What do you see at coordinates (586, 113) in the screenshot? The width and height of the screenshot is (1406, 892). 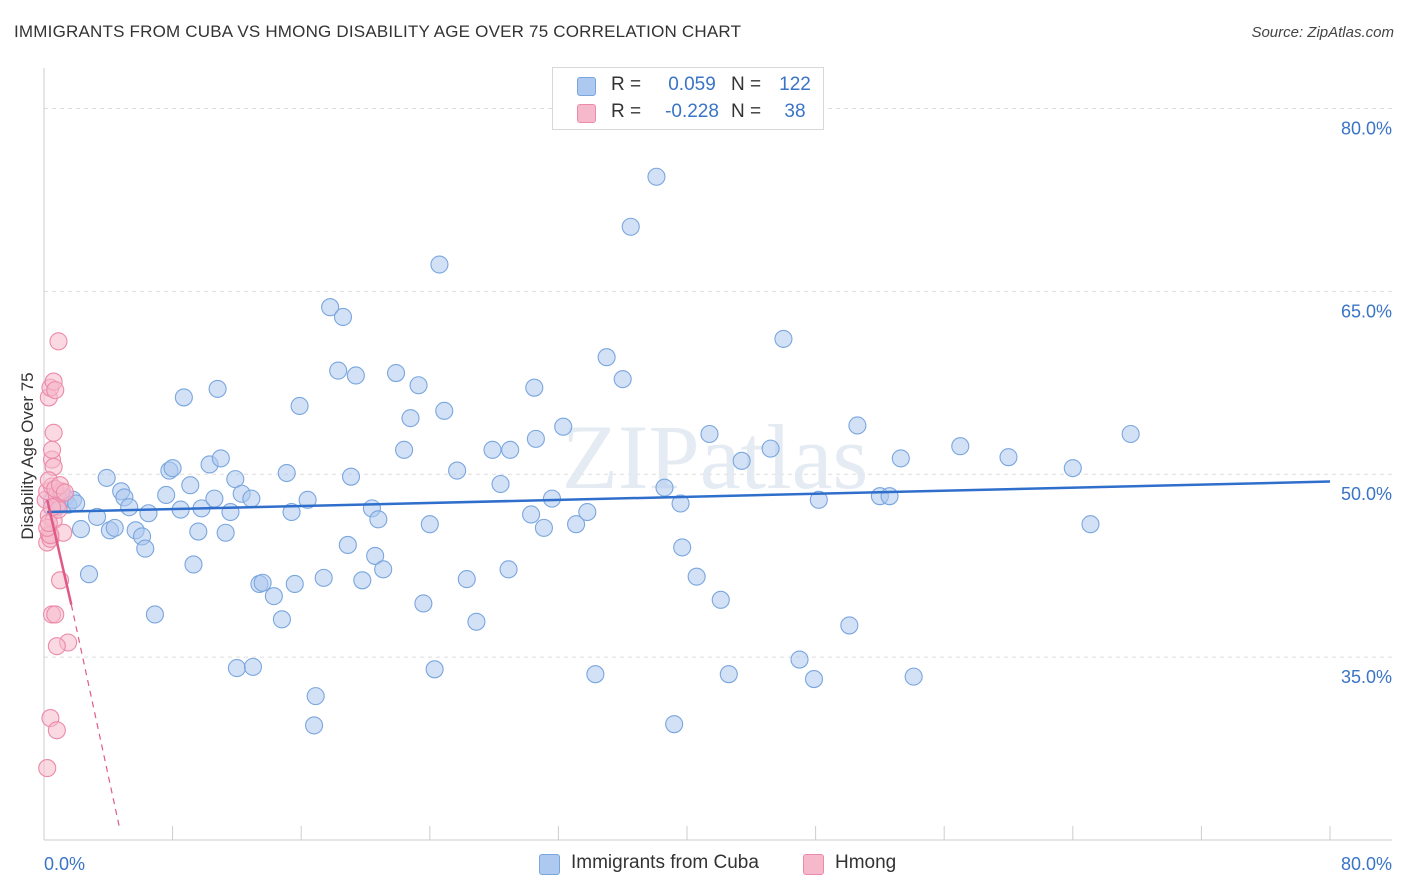 I see `hmong-swatch-icon` at bounding box center [586, 113].